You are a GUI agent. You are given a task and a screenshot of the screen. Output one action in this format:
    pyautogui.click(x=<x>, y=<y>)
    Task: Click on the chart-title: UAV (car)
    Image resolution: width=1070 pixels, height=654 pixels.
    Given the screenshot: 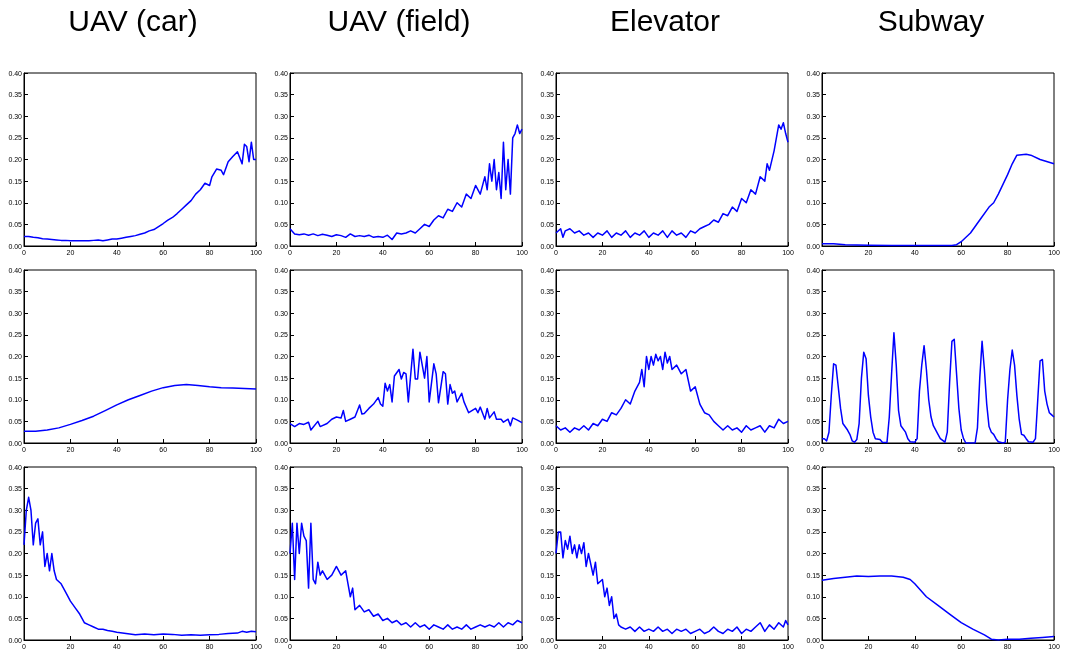 What is the action you would take?
    pyautogui.click(x=133, y=20)
    